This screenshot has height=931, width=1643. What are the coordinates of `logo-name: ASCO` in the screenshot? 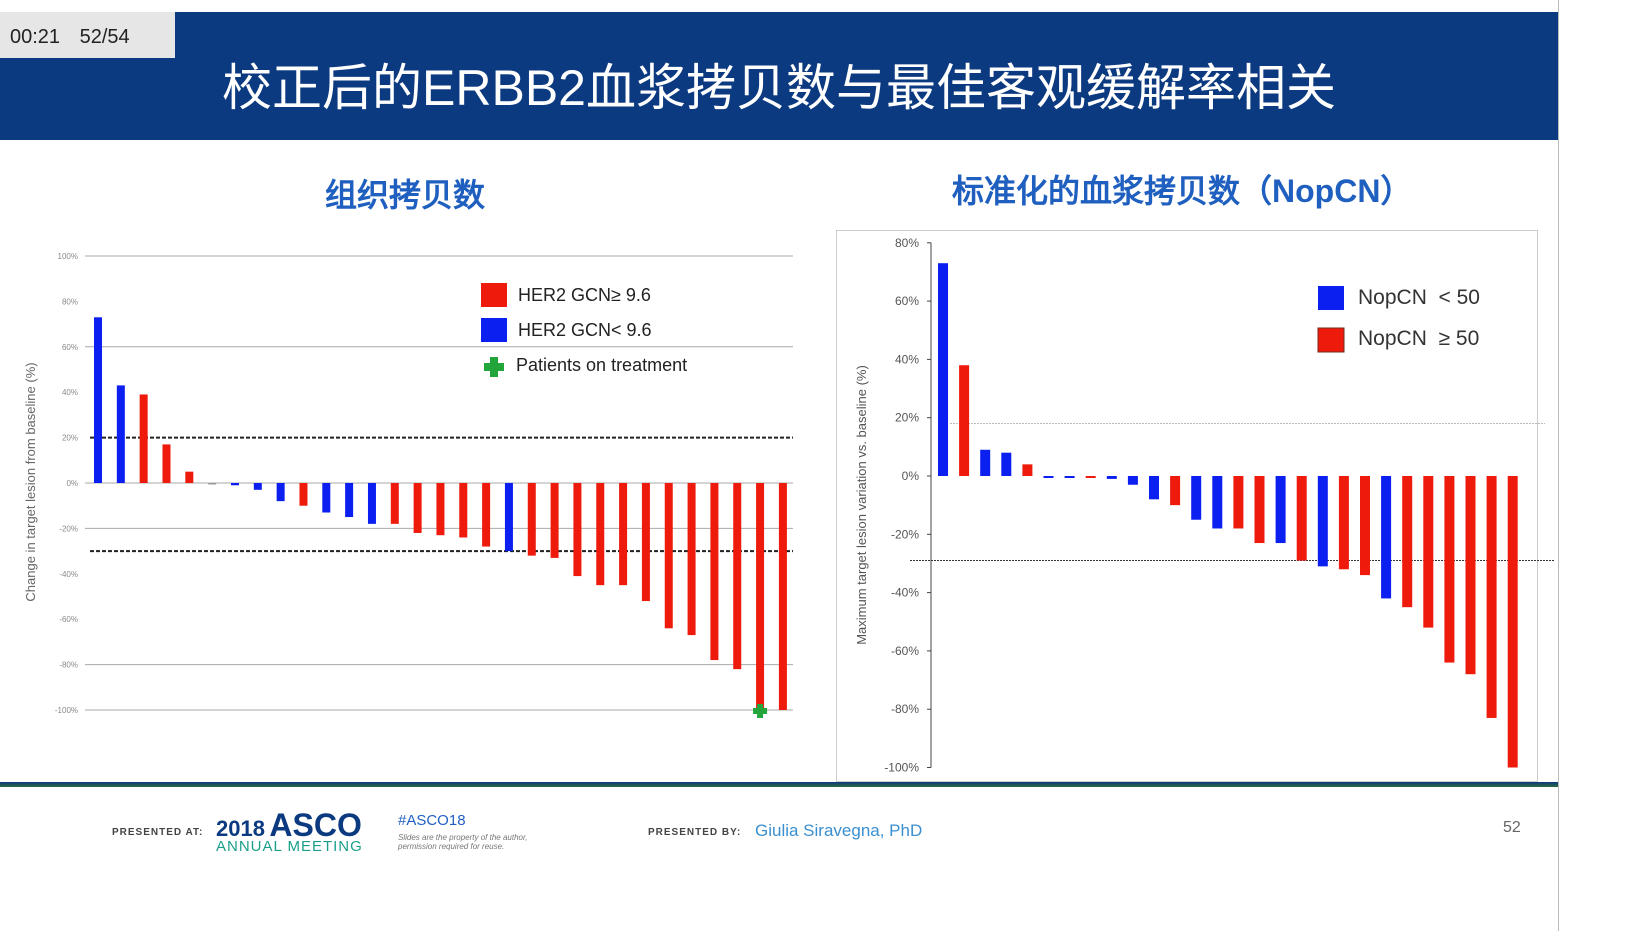 It's located at (315, 825).